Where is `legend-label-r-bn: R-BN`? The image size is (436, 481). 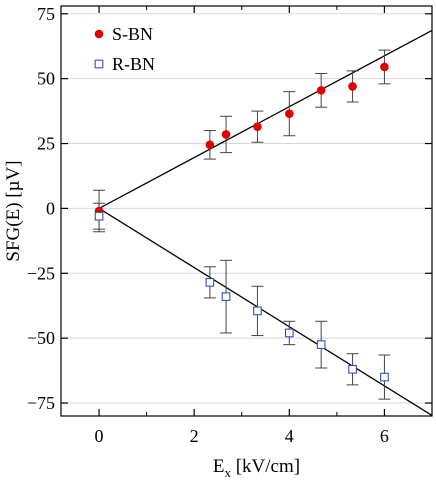
legend-label-r-bn: R-BN is located at coordinates (133, 64).